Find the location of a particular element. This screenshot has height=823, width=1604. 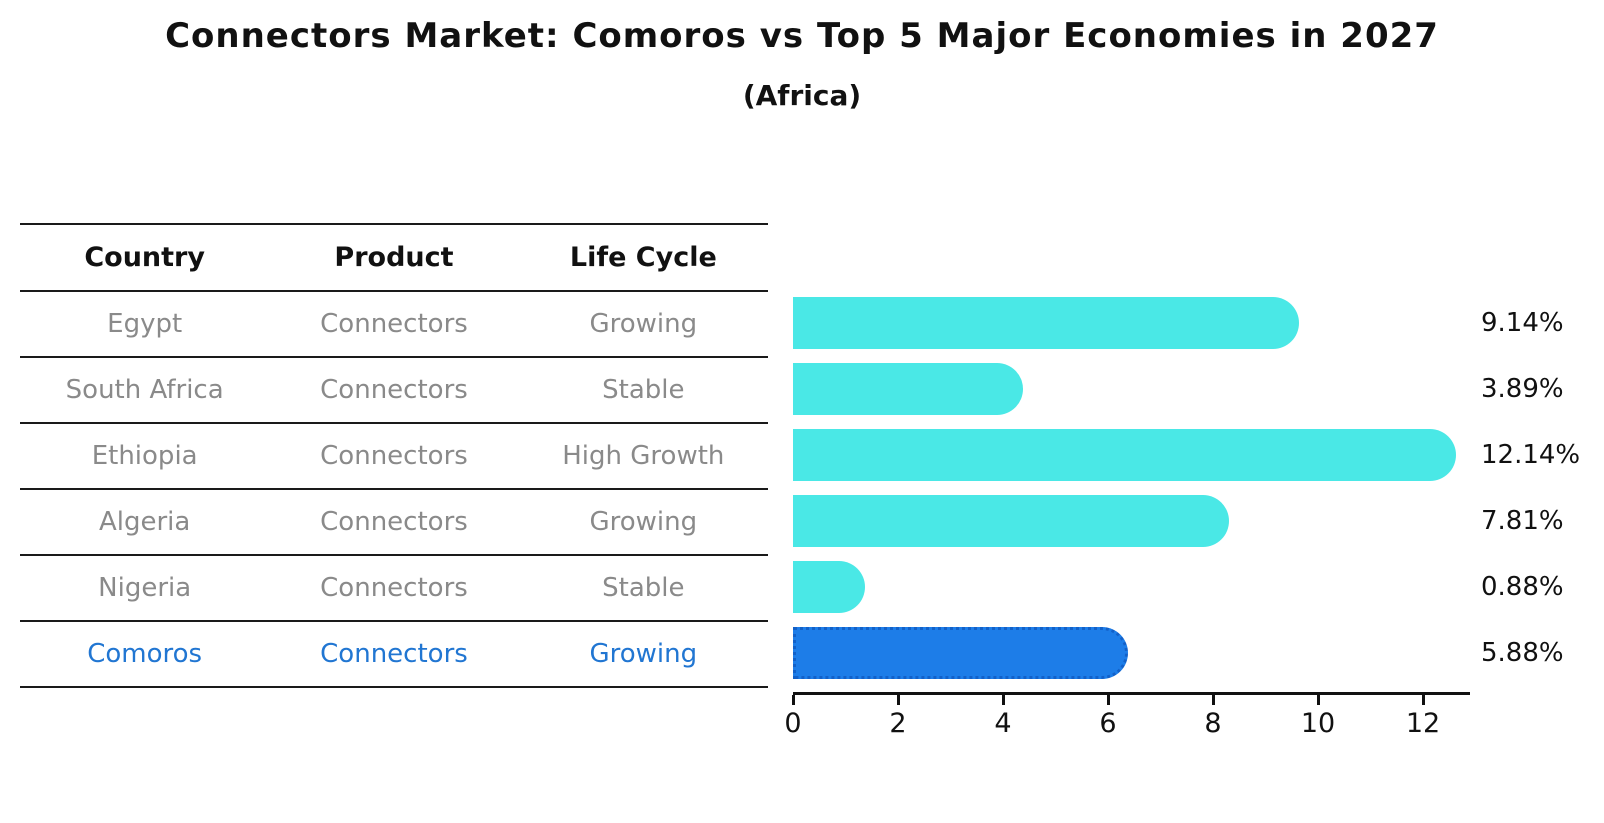

table-row-algeria: Algeria Connectors Growing is located at coordinates (394, 523).